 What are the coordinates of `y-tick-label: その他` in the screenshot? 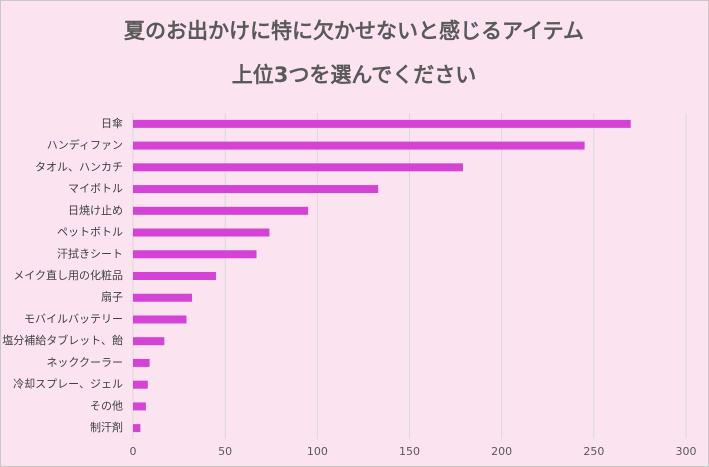 It's located at (106, 405).